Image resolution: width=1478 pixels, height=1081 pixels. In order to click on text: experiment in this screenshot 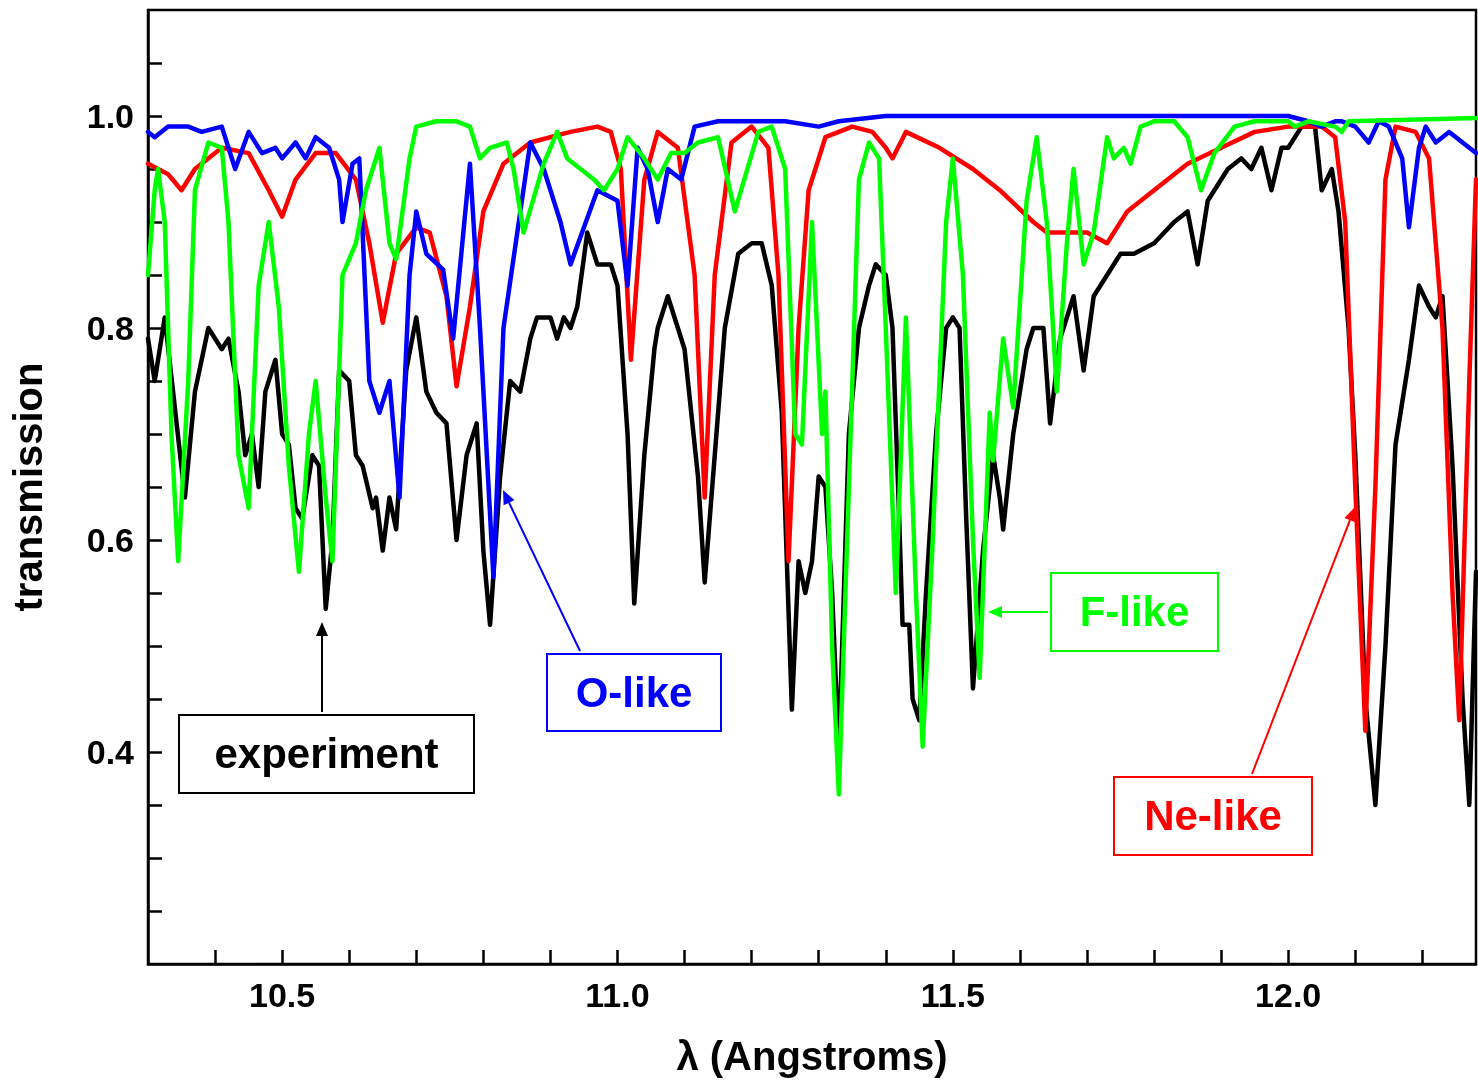, I will do `click(326, 754)`.